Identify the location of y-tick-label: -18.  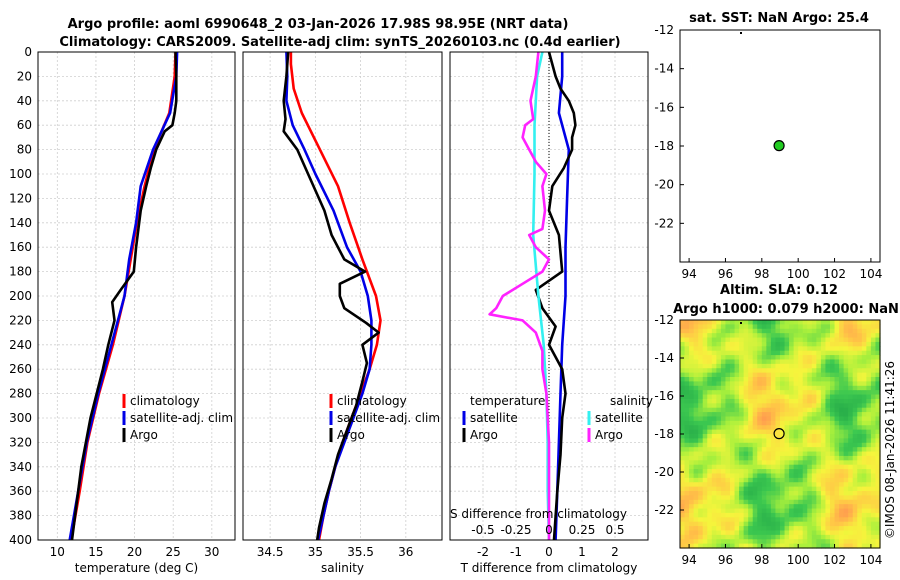
(664, 146).